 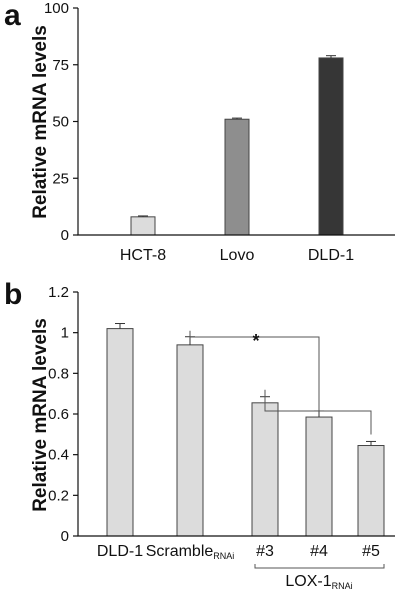 What do you see at coordinates (65, 235) in the screenshot?
I see `panel-a-y-tick-label: 0` at bounding box center [65, 235].